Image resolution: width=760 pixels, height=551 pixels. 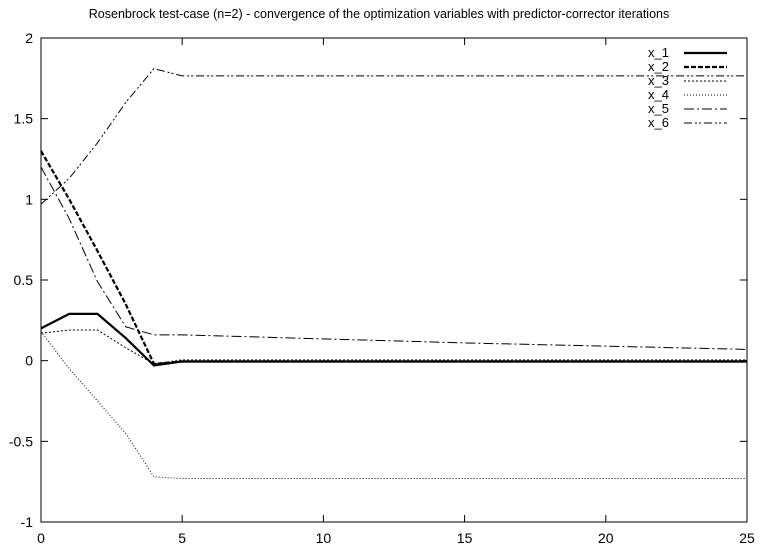 I want to click on y-tick-label: -0.5, so click(x=21, y=441).